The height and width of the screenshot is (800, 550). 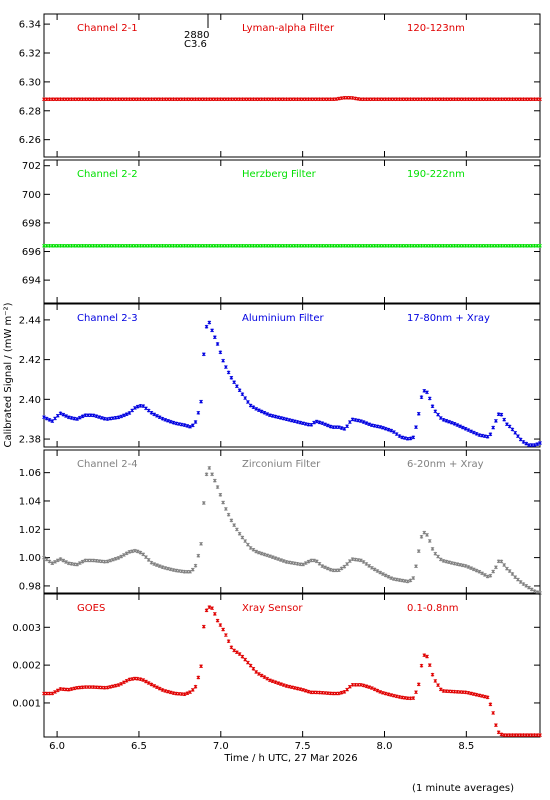 I want to click on y-tick-label: 0.002, so click(x=26, y=666).